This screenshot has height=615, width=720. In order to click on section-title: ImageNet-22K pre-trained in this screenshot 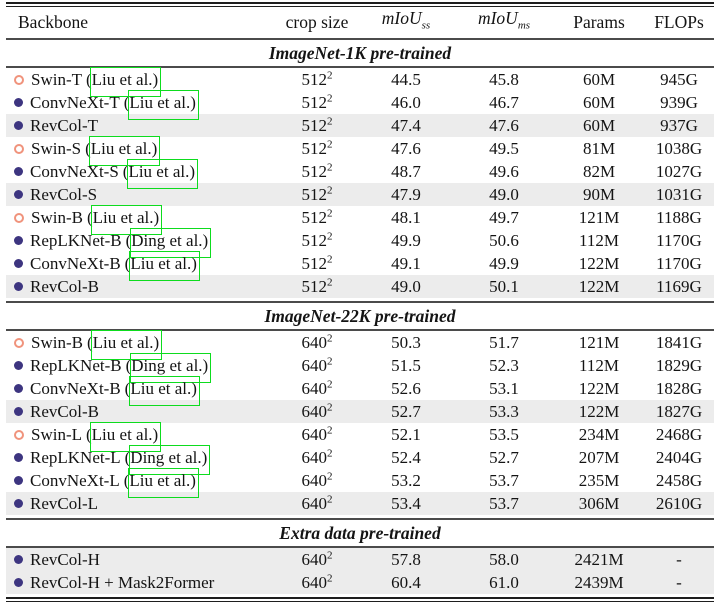, I will do `click(360, 316)`.